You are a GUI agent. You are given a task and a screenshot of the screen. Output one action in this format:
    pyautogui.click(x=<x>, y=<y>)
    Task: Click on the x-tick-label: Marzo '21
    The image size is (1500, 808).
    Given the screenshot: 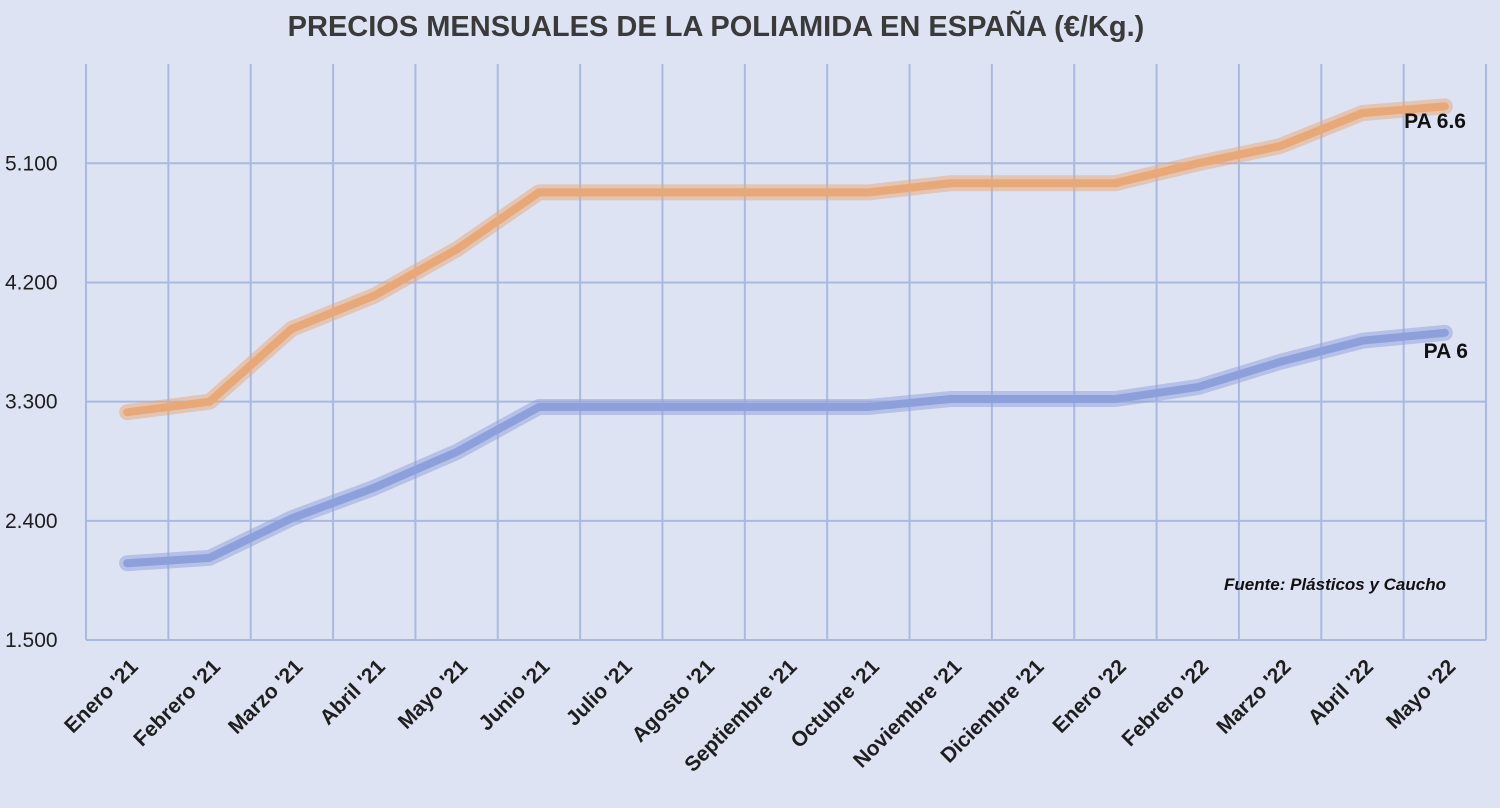 What is the action you would take?
    pyautogui.click(x=266, y=697)
    